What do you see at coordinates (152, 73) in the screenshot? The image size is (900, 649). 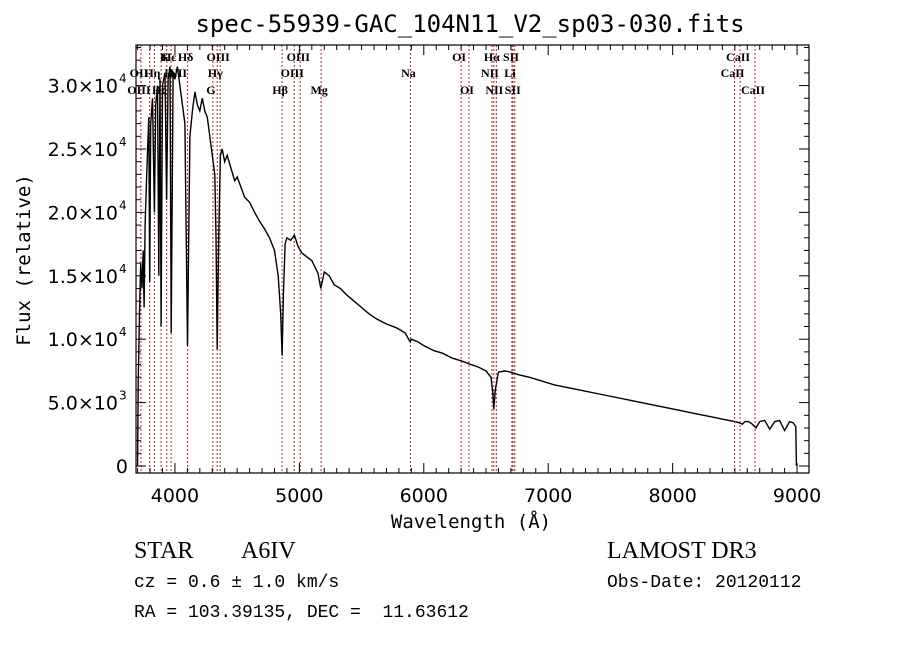 I see `line-label: Hη` at bounding box center [152, 73].